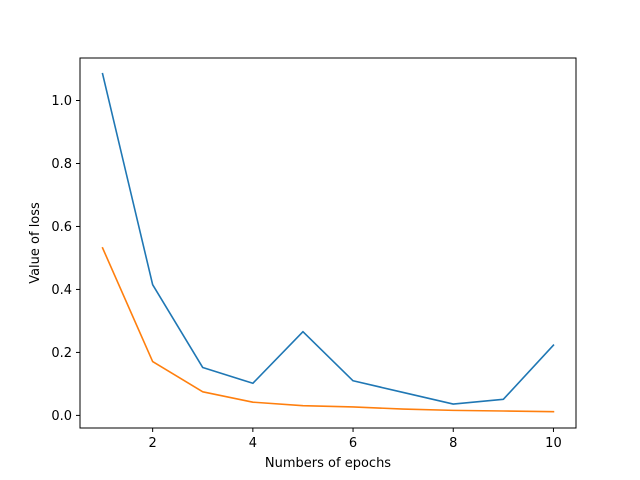 This screenshot has height=480, width=640. What do you see at coordinates (253, 443) in the screenshot?
I see `x-tick-label: 4` at bounding box center [253, 443].